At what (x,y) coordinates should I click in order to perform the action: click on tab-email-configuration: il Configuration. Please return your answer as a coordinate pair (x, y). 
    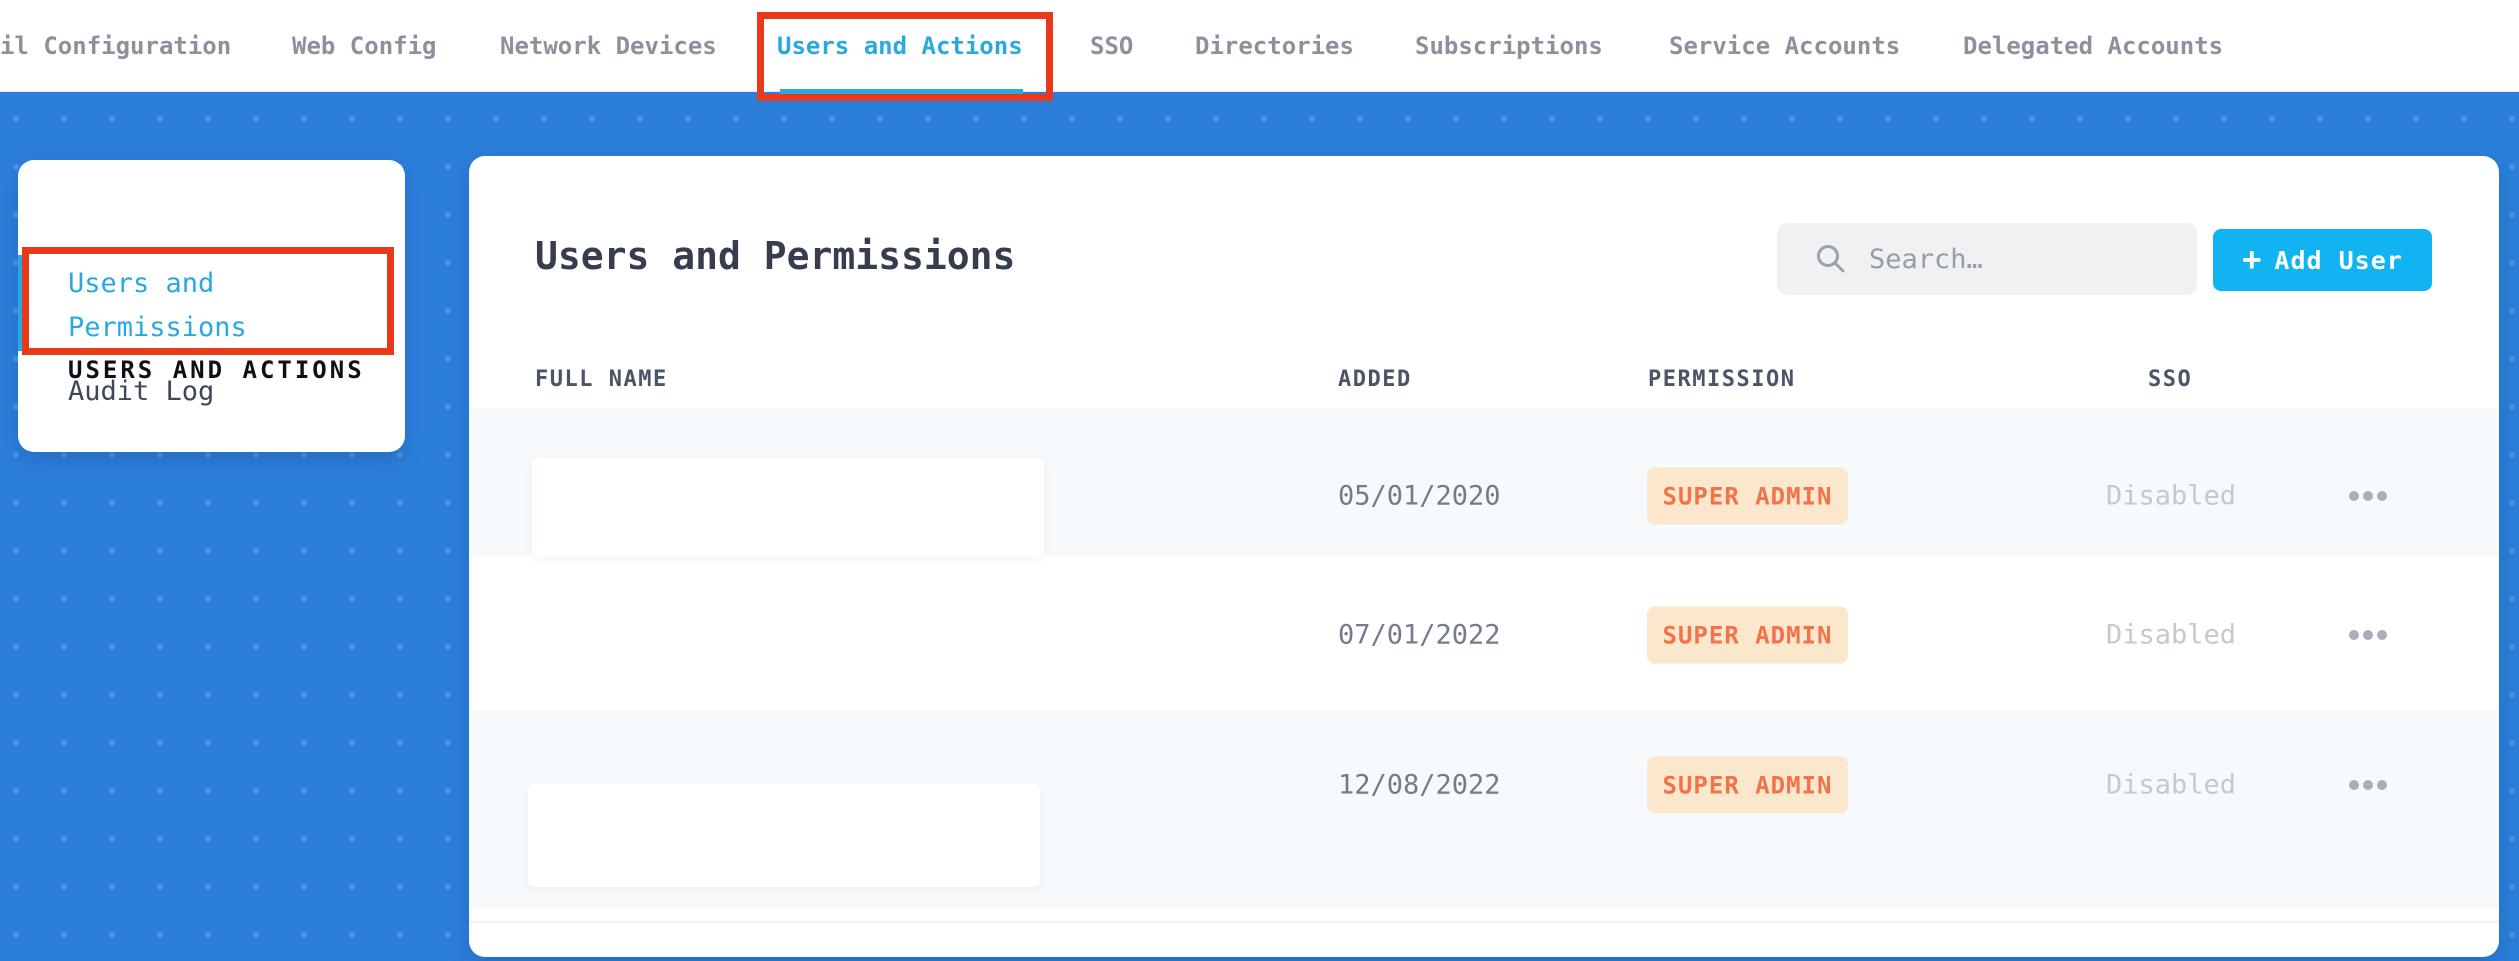
    Looking at the image, I should click on (116, 45).